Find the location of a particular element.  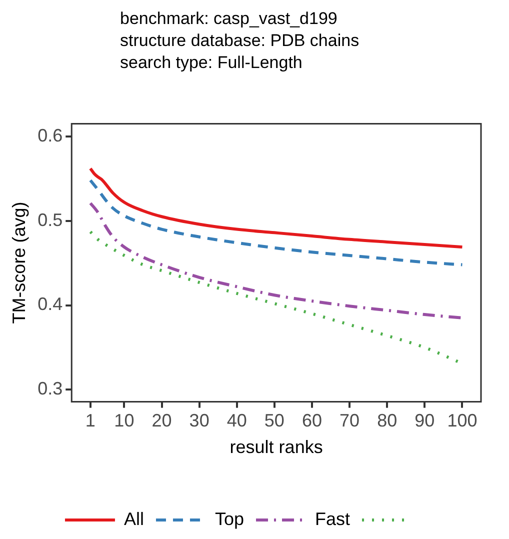

x-tick-label: 1 is located at coordinates (90, 420).